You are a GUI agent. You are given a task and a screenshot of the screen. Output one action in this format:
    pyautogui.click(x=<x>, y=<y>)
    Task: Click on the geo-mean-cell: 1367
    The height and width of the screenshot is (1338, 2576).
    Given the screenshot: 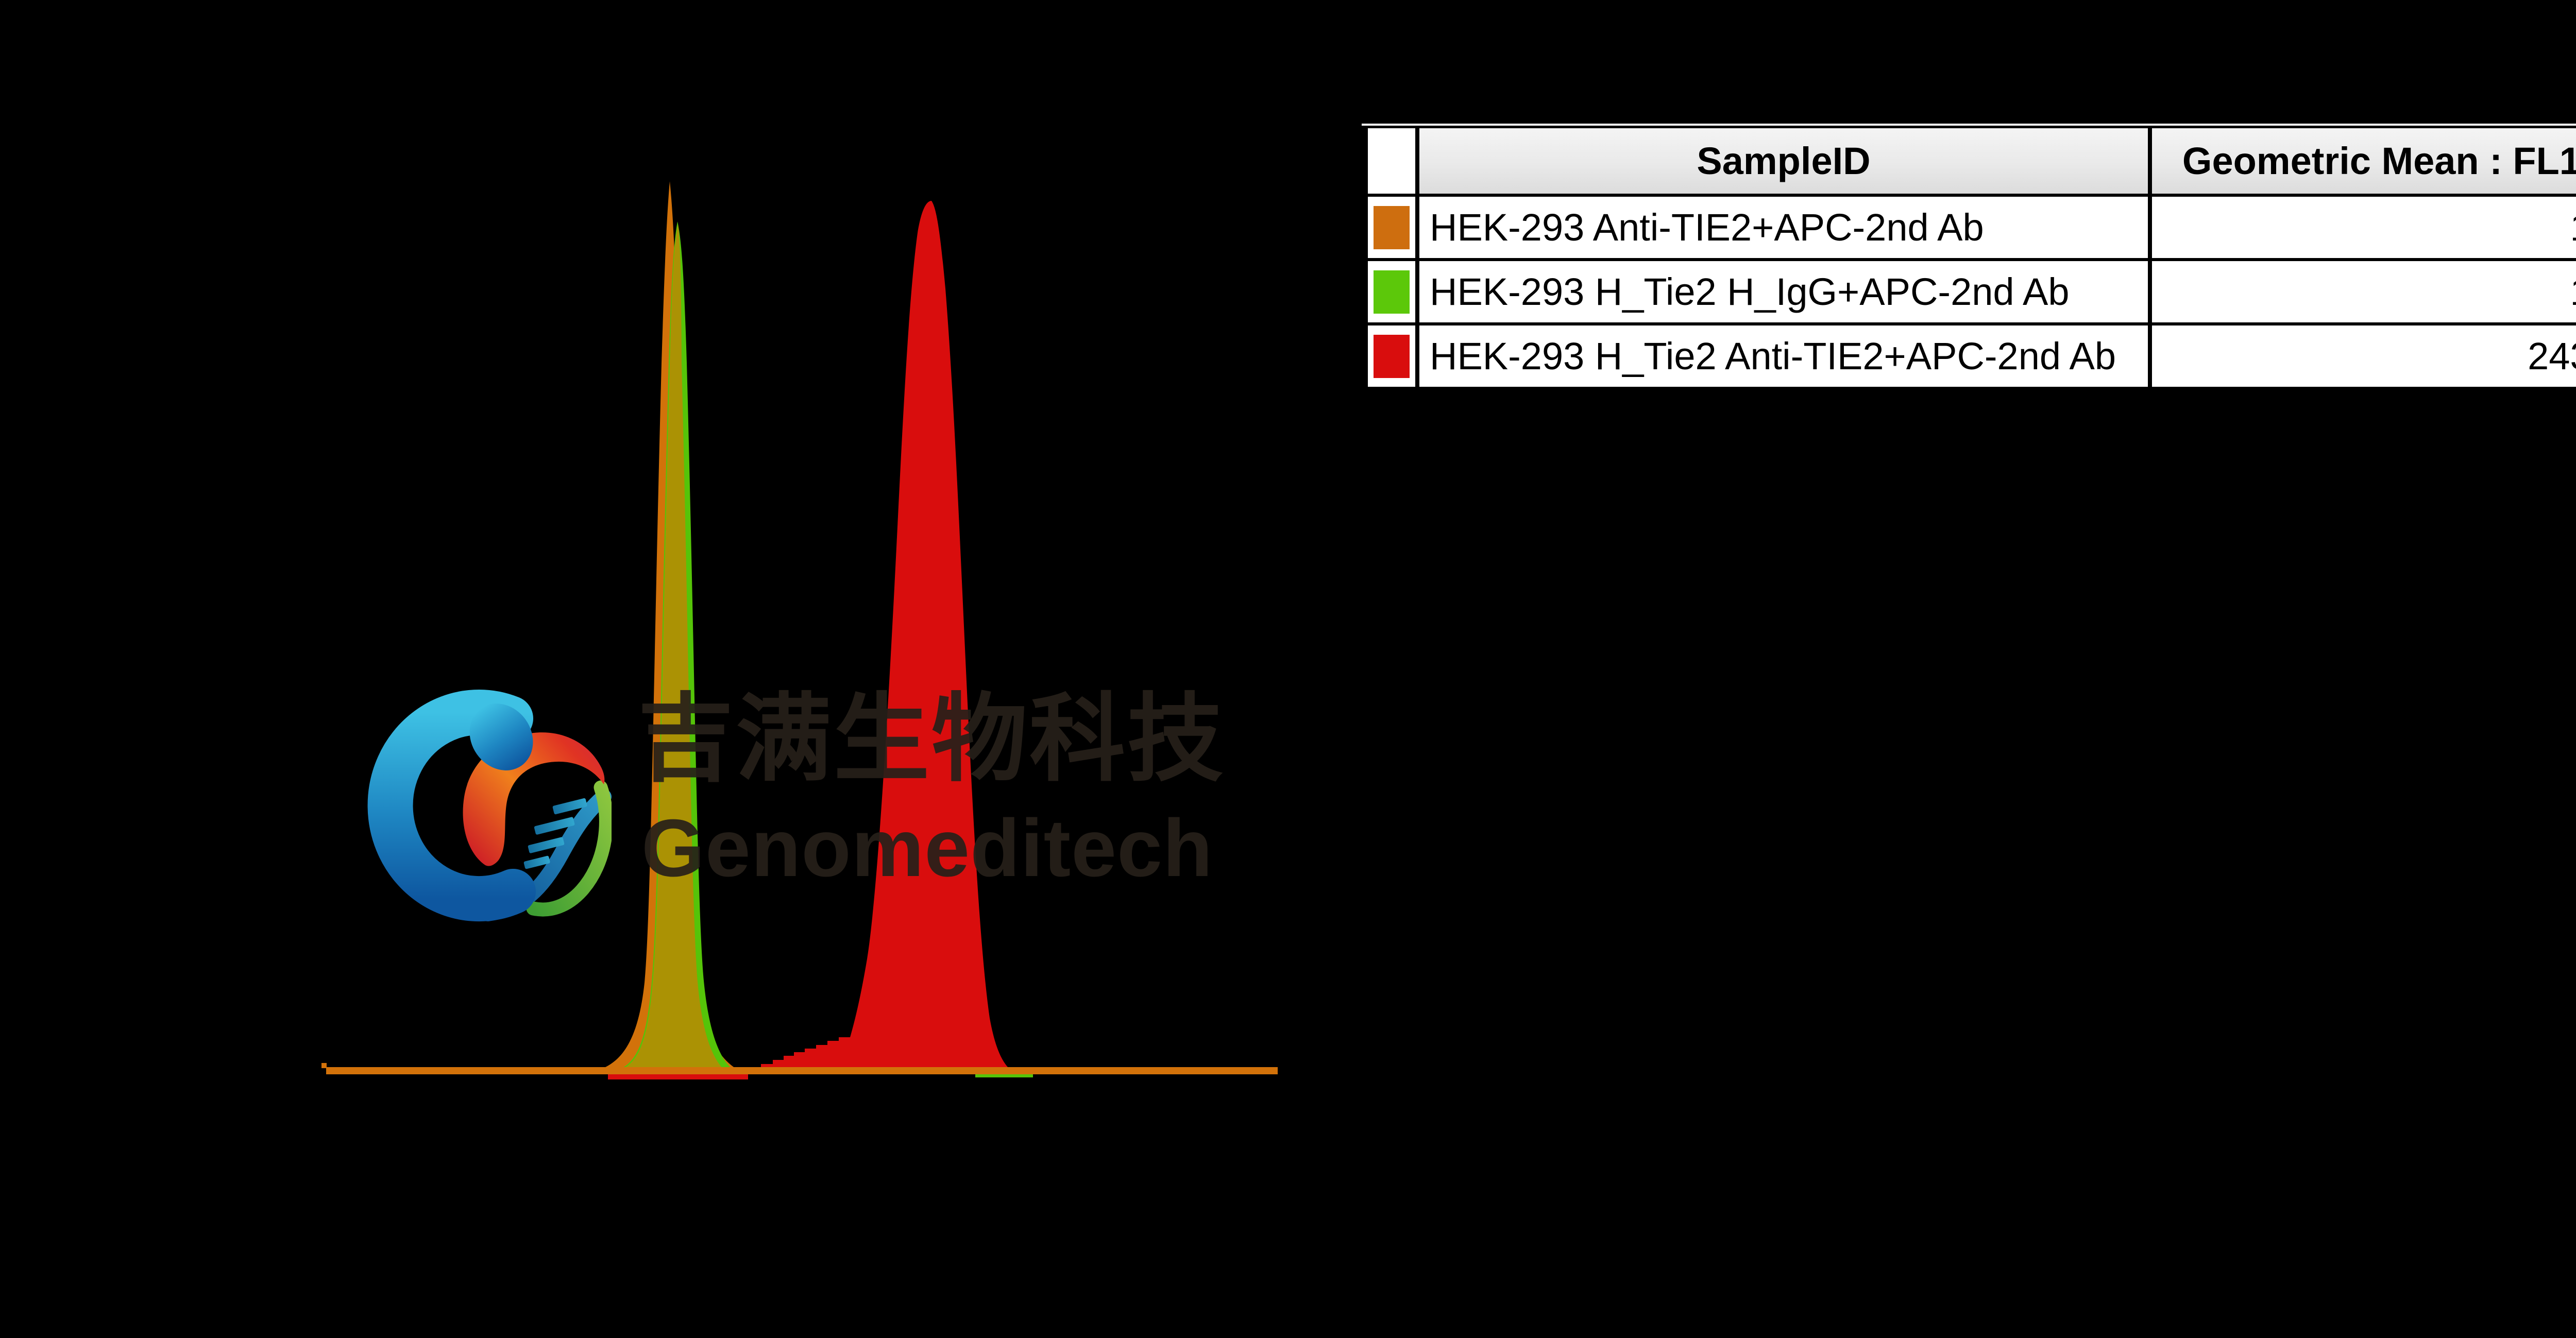 What is the action you would take?
    pyautogui.click(x=2364, y=227)
    